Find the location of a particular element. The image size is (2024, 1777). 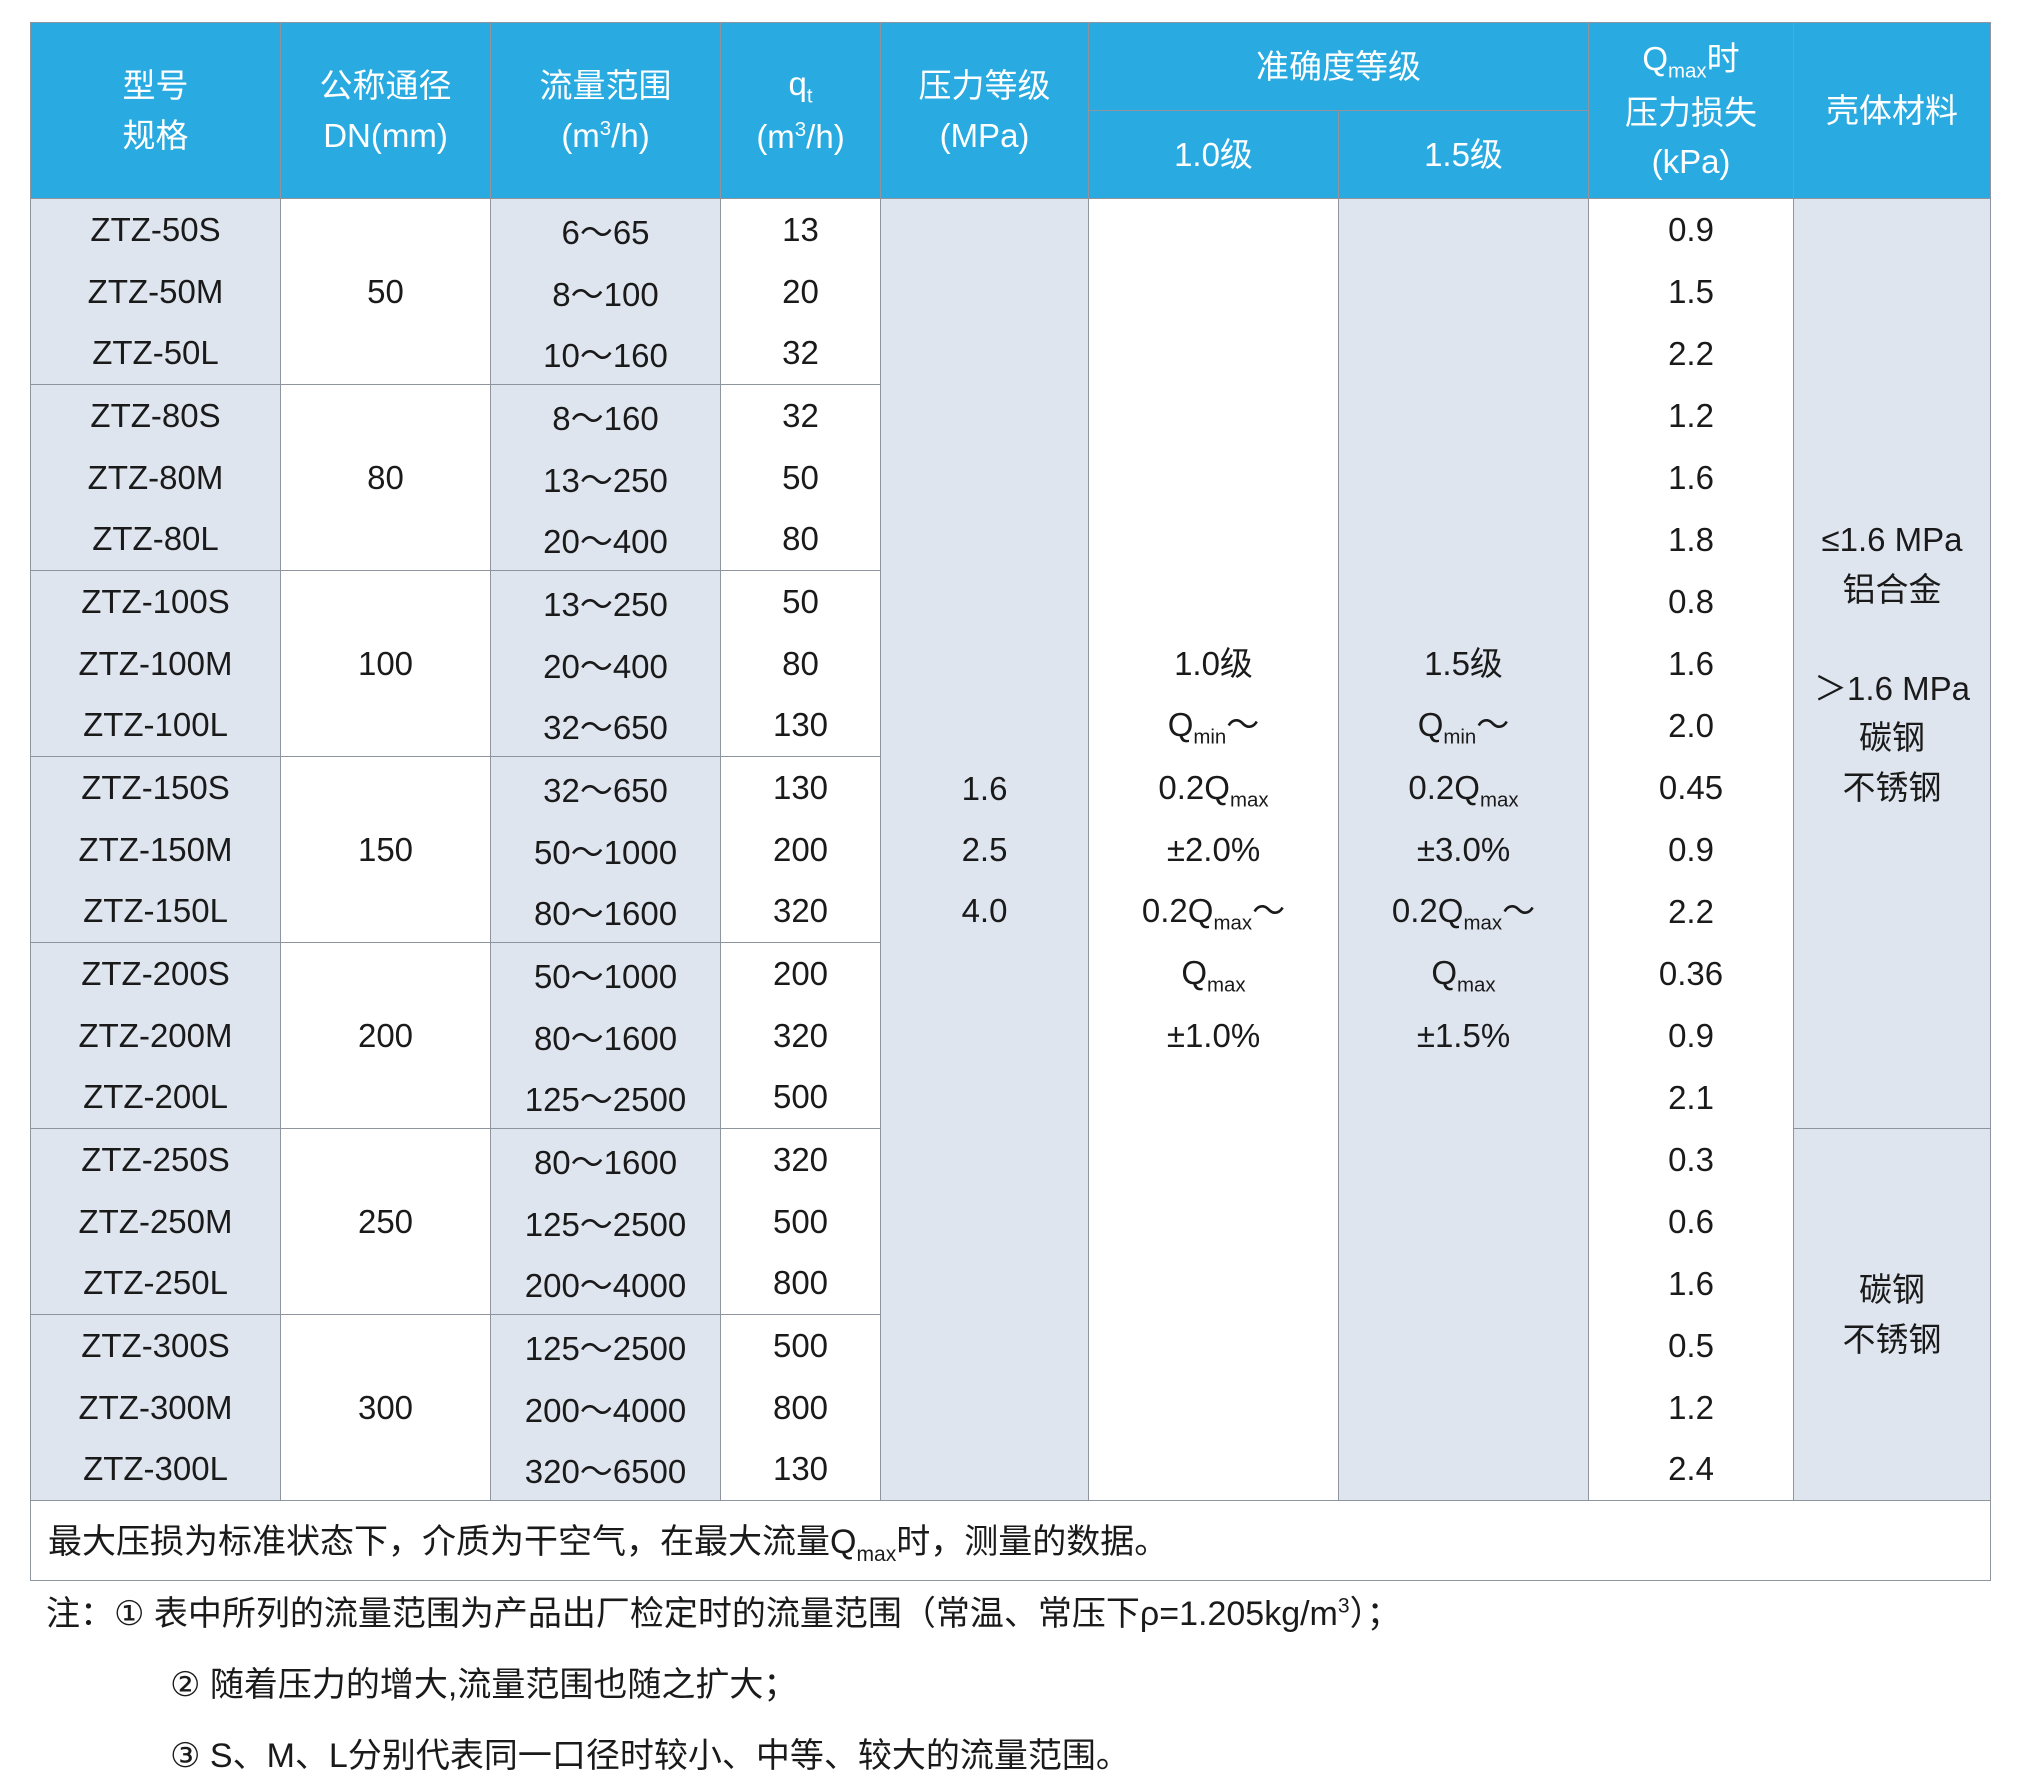

model-cell: ZTZ-200M is located at coordinates (155, 1035).